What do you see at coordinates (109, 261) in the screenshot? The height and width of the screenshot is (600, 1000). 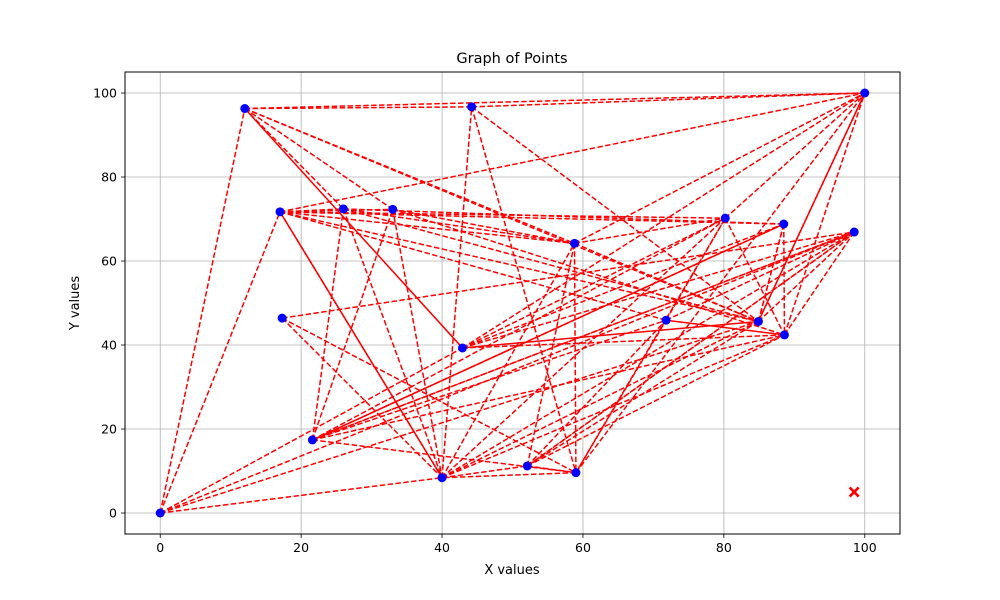 I see `y-tick-label: 60` at bounding box center [109, 261].